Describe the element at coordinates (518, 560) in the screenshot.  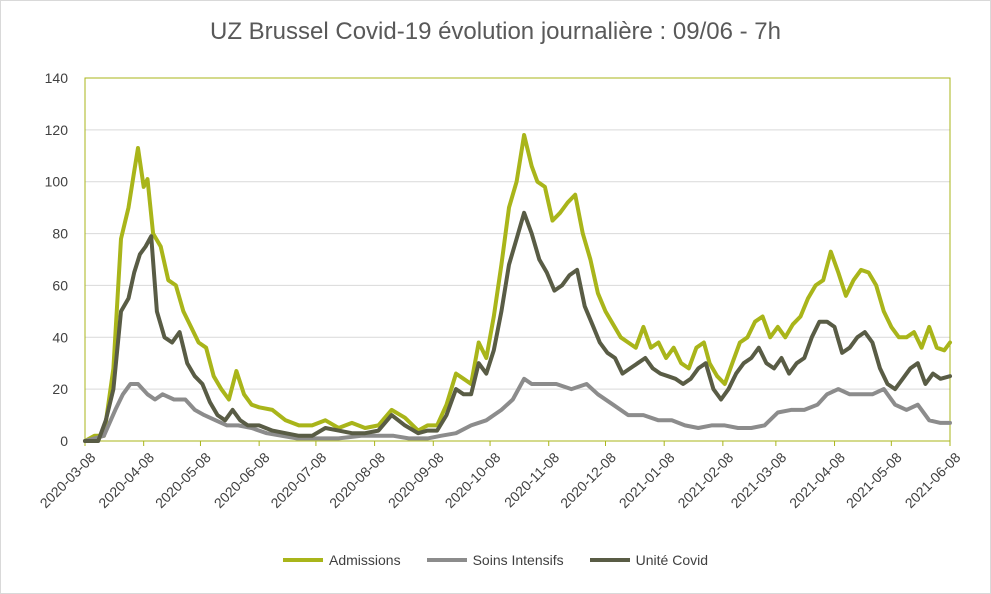
I see `legend-label: Soins Intensifs` at that location.